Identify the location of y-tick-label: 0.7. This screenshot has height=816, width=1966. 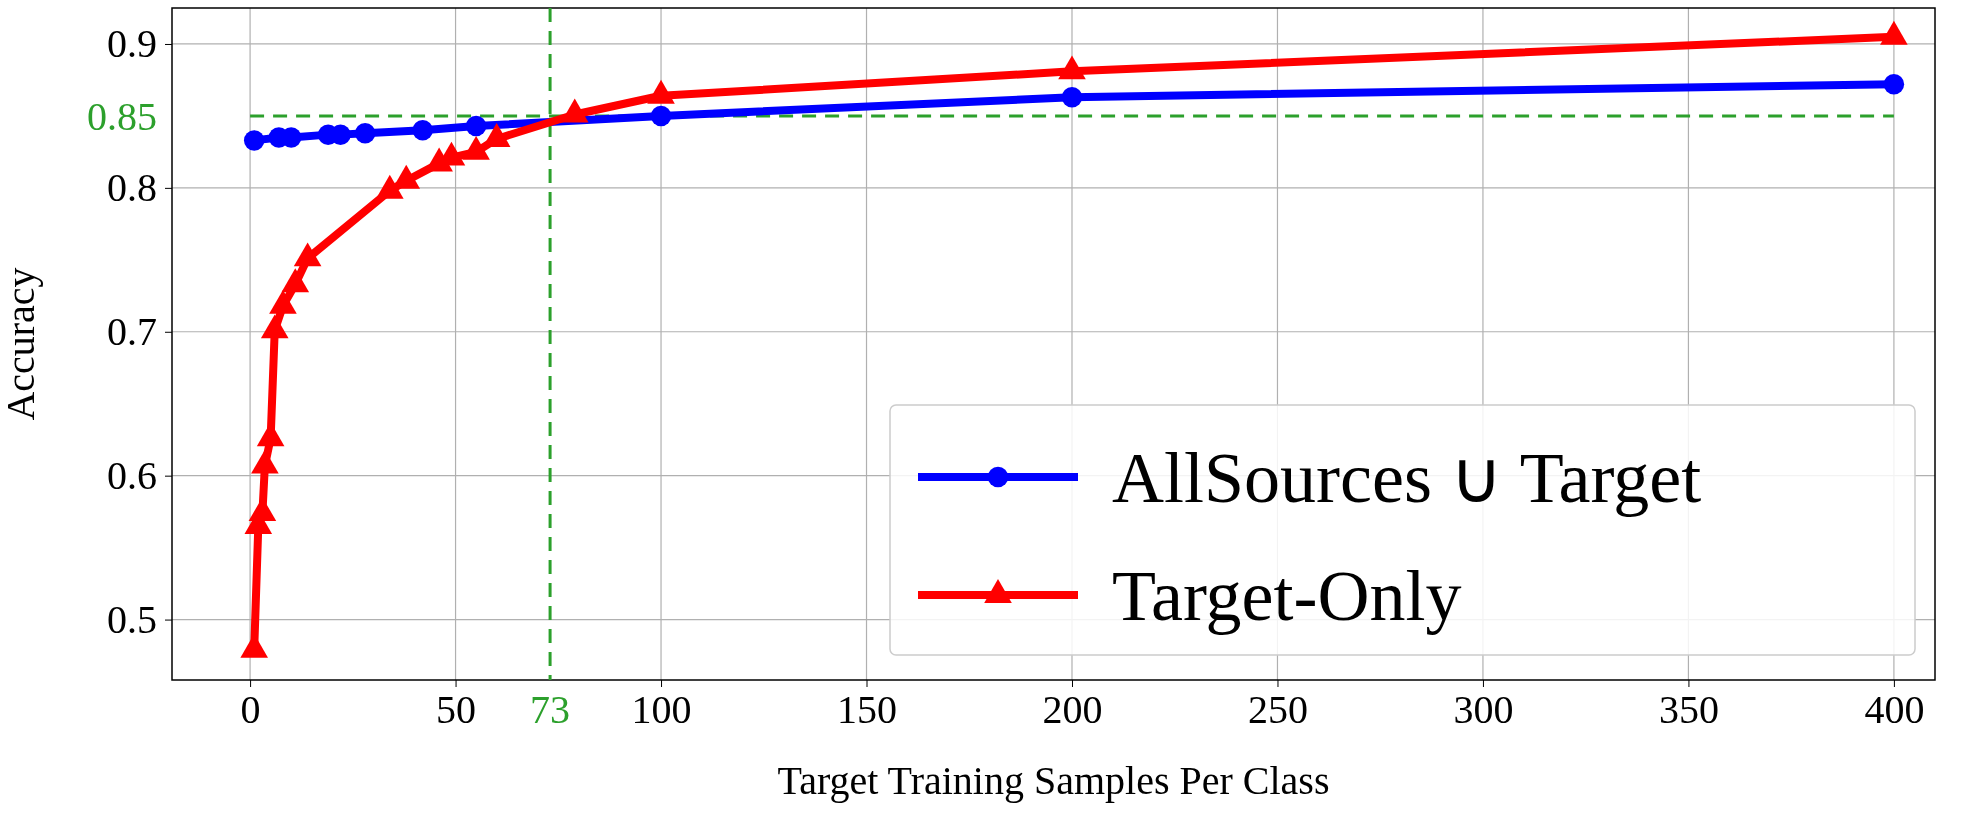
(132, 332).